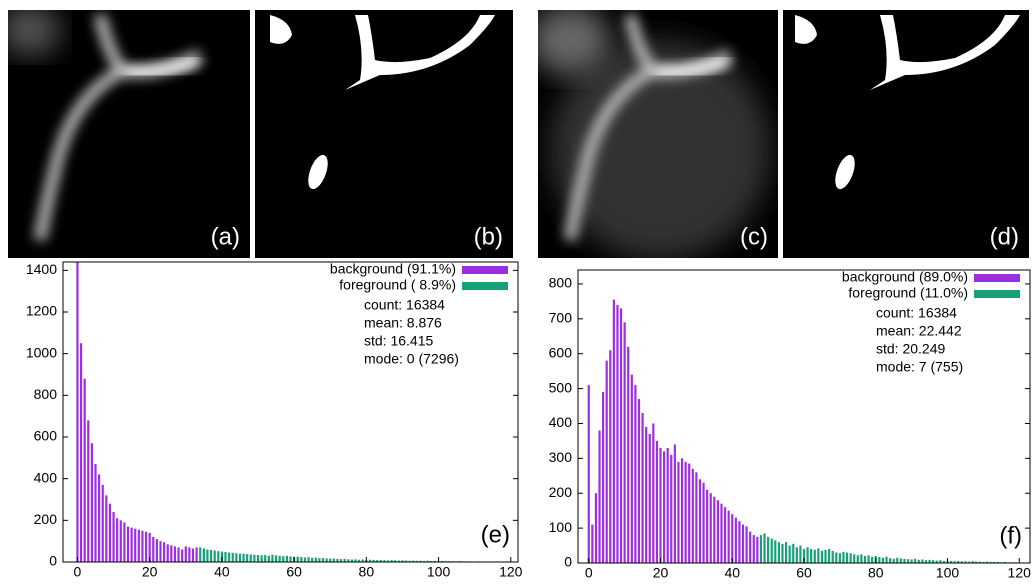  Describe the element at coordinates (561, 457) in the screenshot. I see `y-tick-label: 300` at that location.